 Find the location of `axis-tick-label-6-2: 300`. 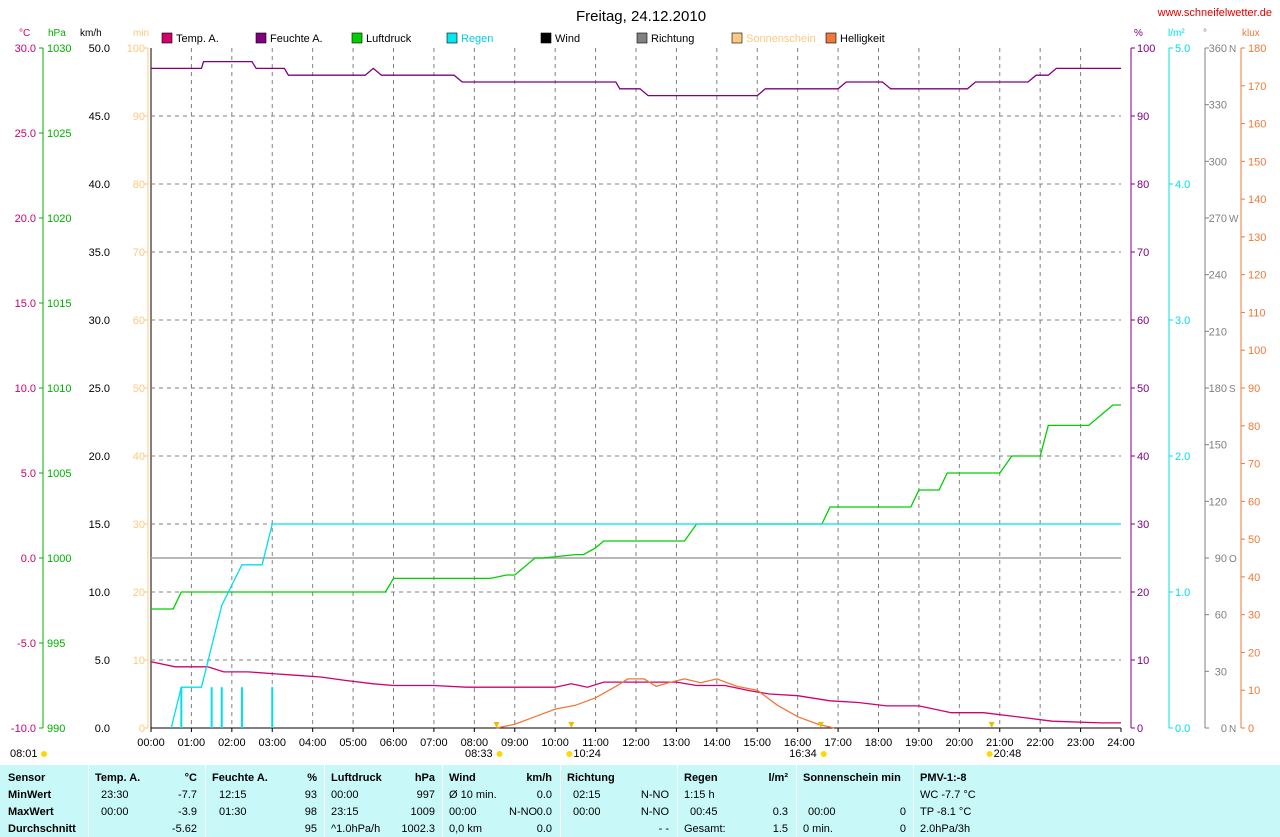

axis-tick-label-6-2: 300 is located at coordinates (1218, 162).